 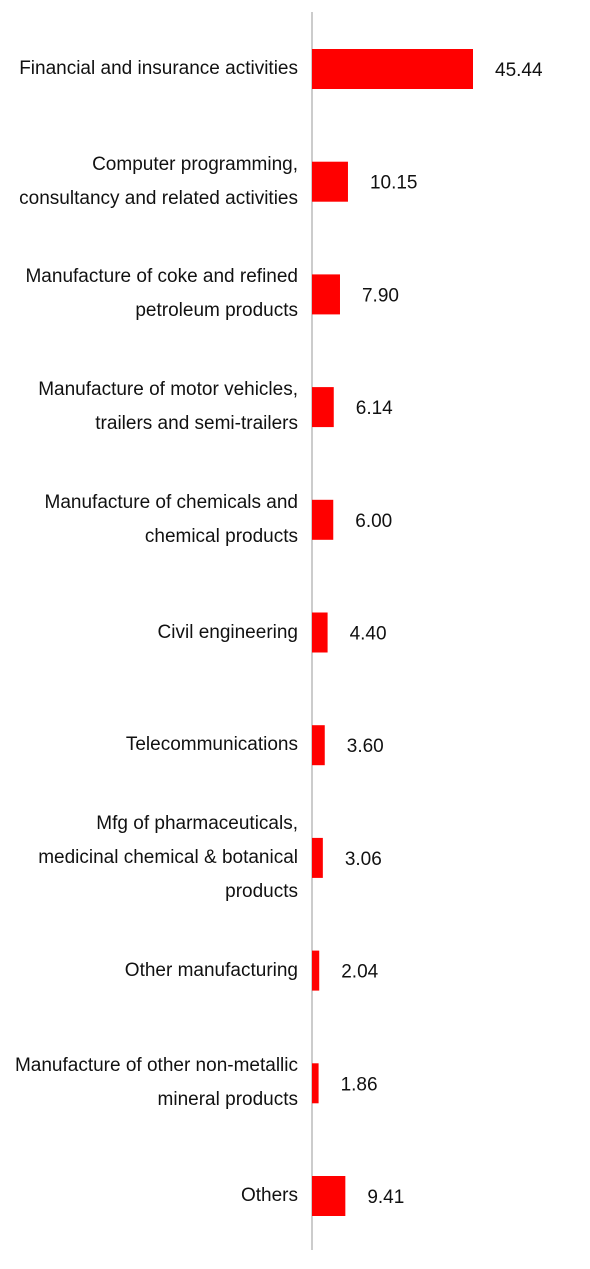 I want to click on value-label: 45.44, so click(x=519, y=70).